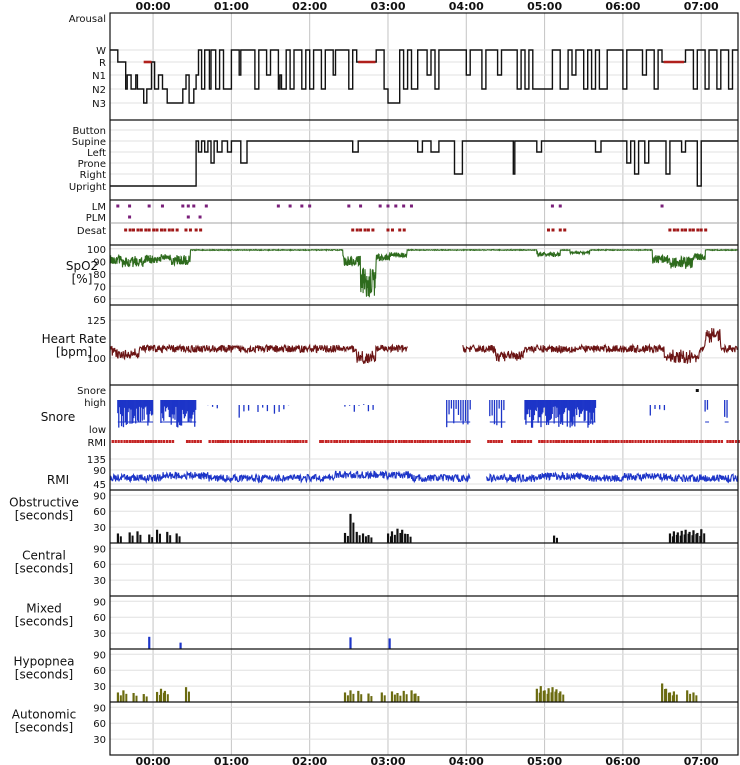  Describe the element at coordinates (99, 602) in the screenshot. I see `mixed-tick-label: 90` at that location.